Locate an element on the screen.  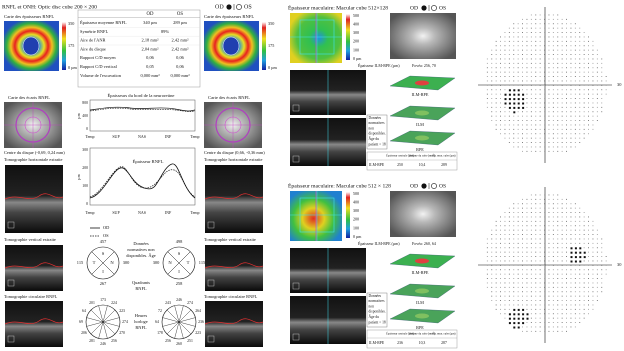
table-header: OS is located at coordinates (180, 14).